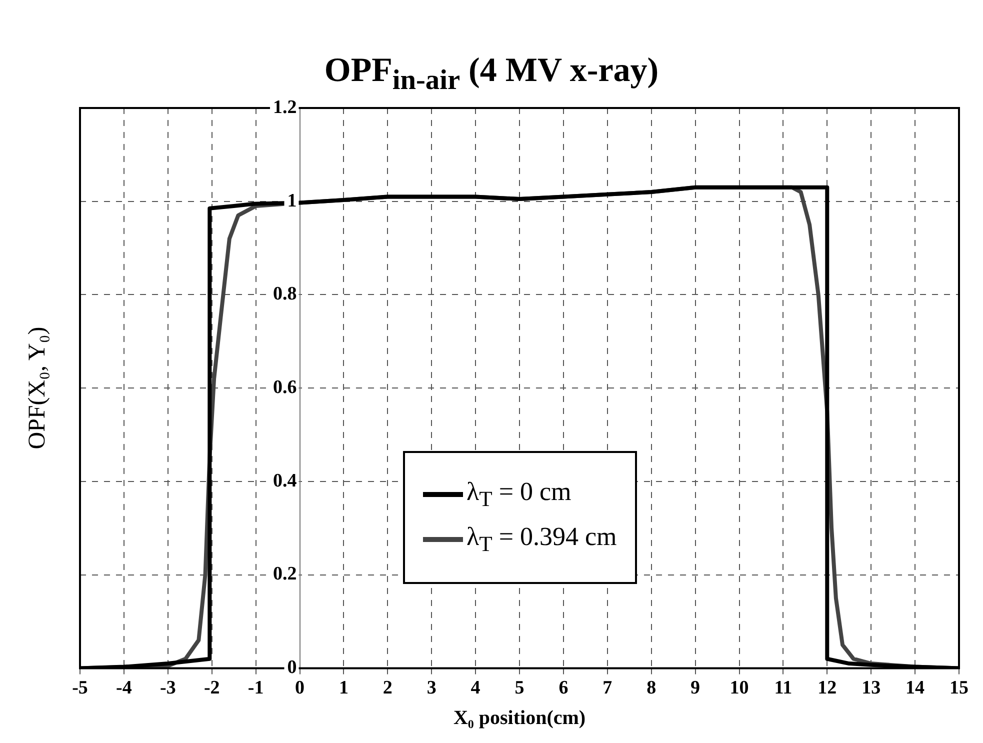  I want to click on x-tick-label: 5, so click(519, 688).